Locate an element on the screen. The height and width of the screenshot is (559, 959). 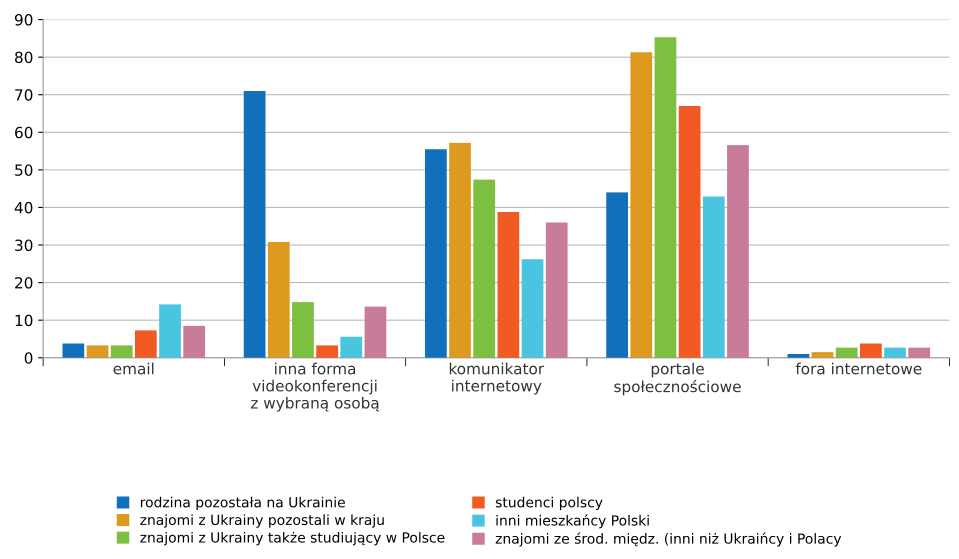
legend-label: znajomi z Ukrainy także studiujący w Polsce is located at coordinates (292, 539).